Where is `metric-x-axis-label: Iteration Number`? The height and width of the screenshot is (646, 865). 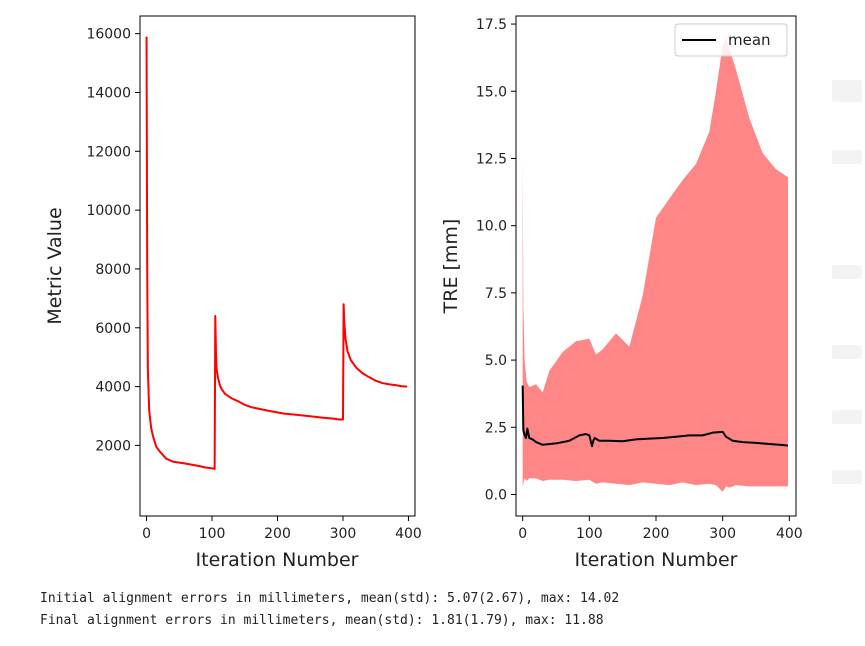
metric-x-axis-label: Iteration Number is located at coordinates (277, 560).